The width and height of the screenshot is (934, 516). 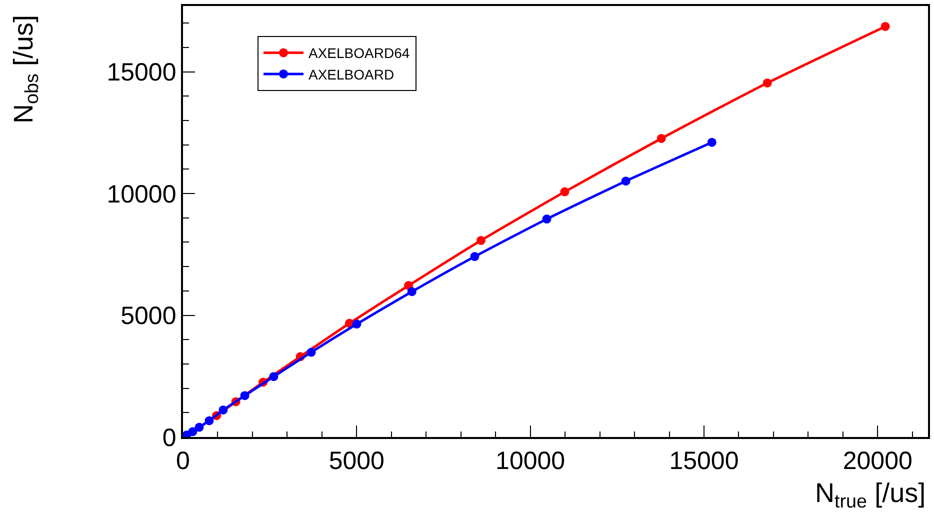 What do you see at coordinates (704, 460) in the screenshot?
I see `x-tick-label: 15000` at bounding box center [704, 460].